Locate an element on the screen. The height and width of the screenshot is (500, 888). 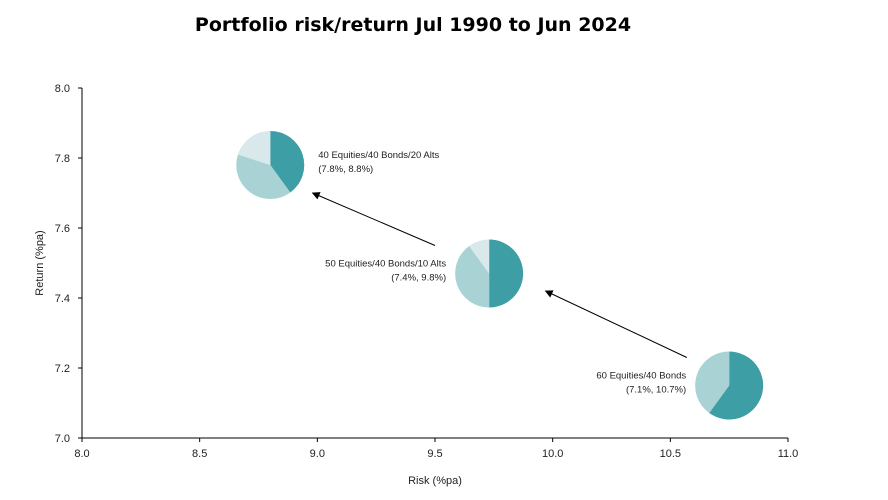
point-label-values: (7.4%, 9.8%) is located at coordinates (418, 278).